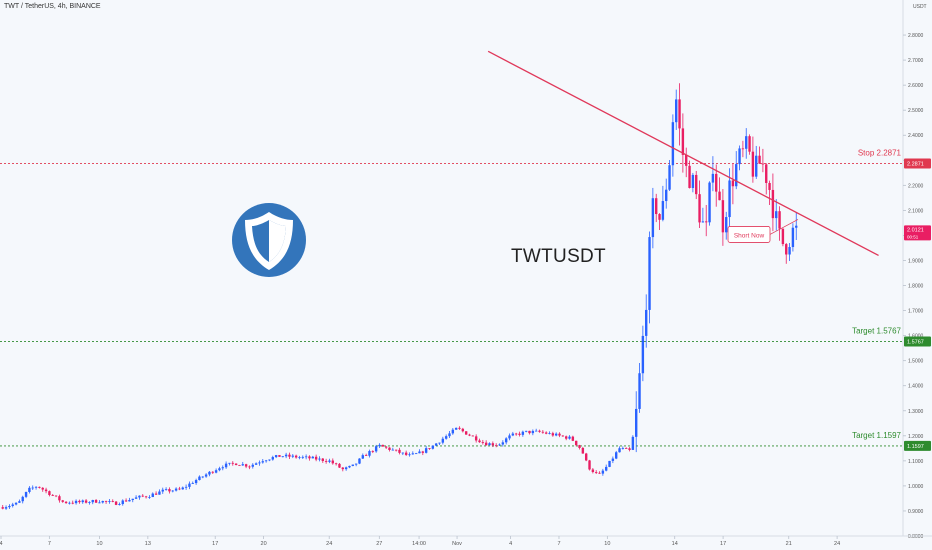  What do you see at coordinates (916, 412) in the screenshot?
I see `price-tick-label: 1.3000` at bounding box center [916, 412].